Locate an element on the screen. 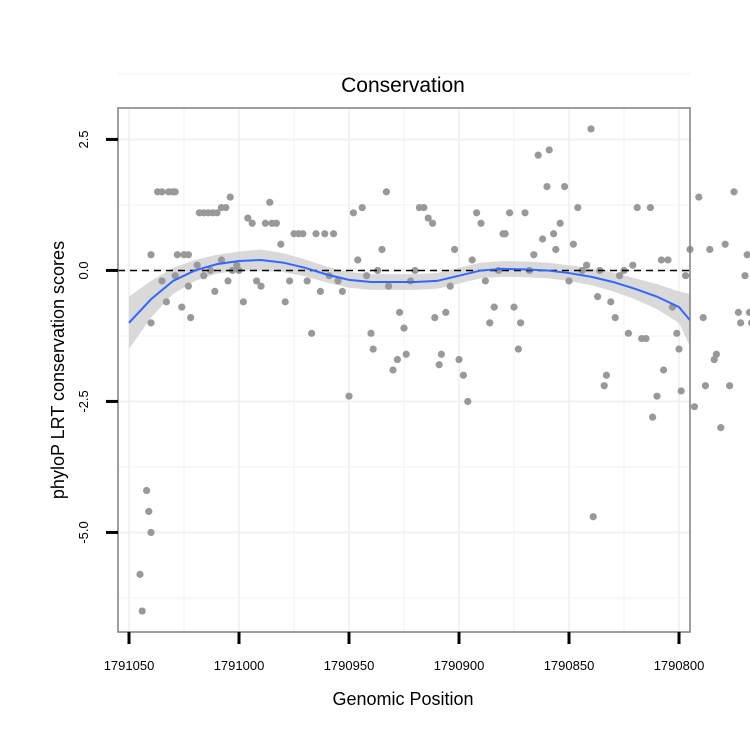  x-tick-label: 1790850 is located at coordinates (569, 665).